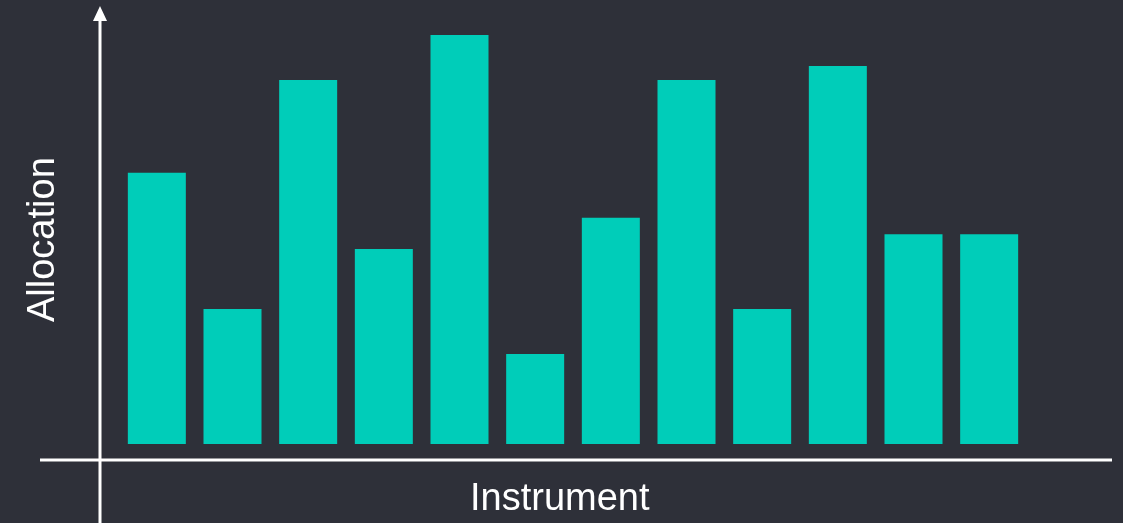 This screenshot has width=1123, height=523. Describe the element at coordinates (41, 239) in the screenshot. I see `y-axis-title: Allocation` at that location.